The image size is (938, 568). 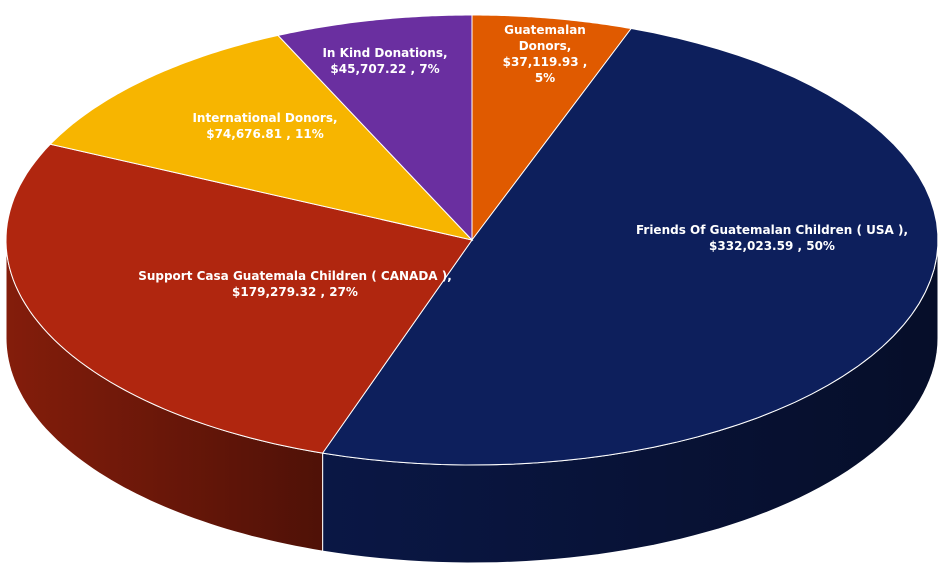 I want to click on value-label: $332,023.59 , 50%, so click(x=772, y=246).